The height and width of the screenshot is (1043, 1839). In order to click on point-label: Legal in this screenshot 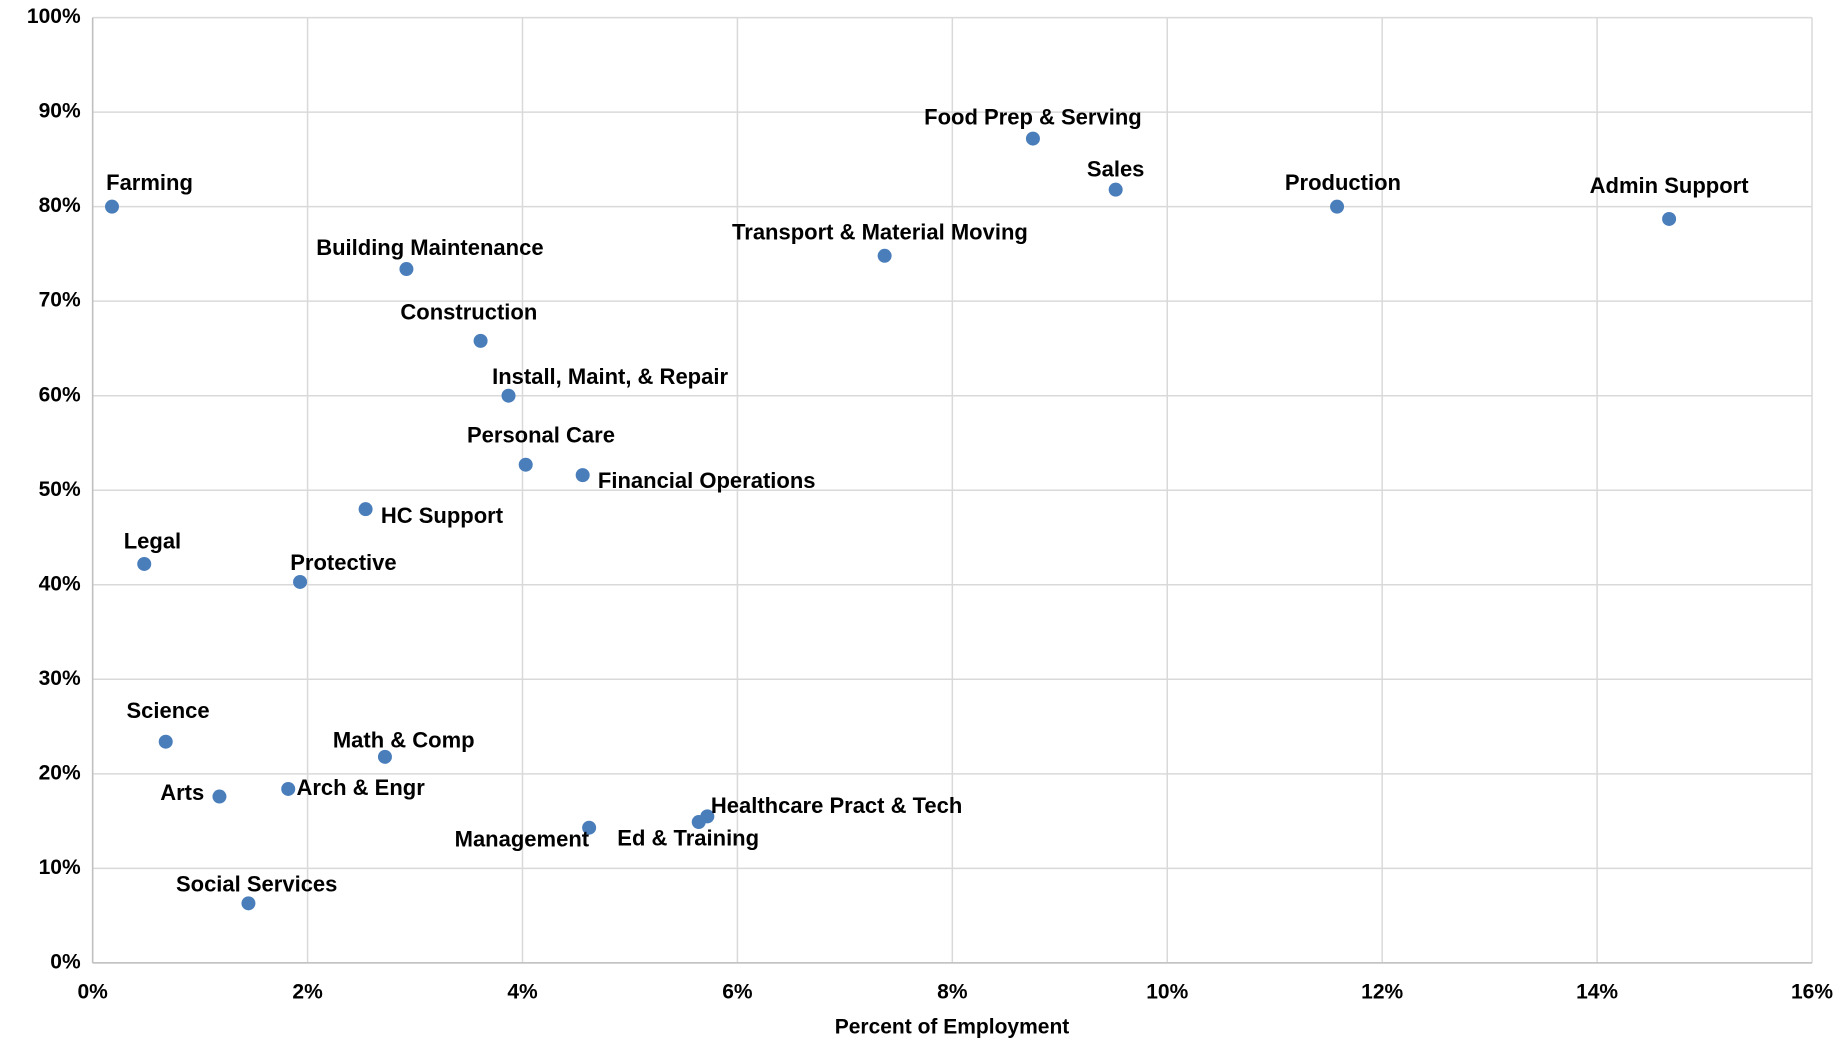, I will do `click(152, 541)`.